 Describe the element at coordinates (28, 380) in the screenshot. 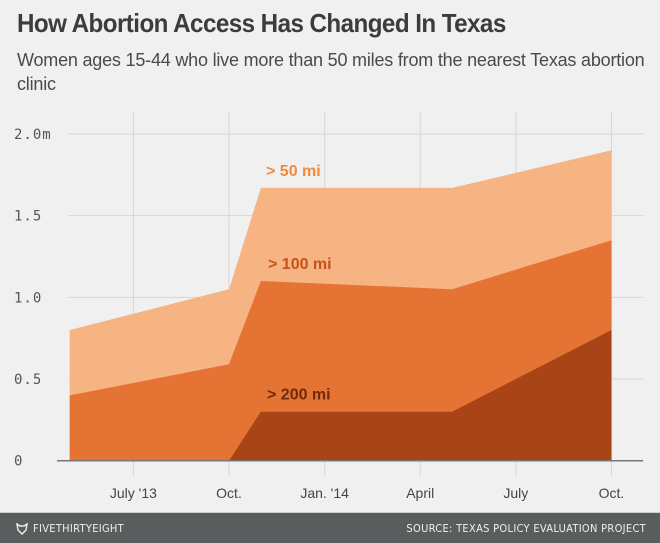

I see `y-tick-label: 0.5` at that location.